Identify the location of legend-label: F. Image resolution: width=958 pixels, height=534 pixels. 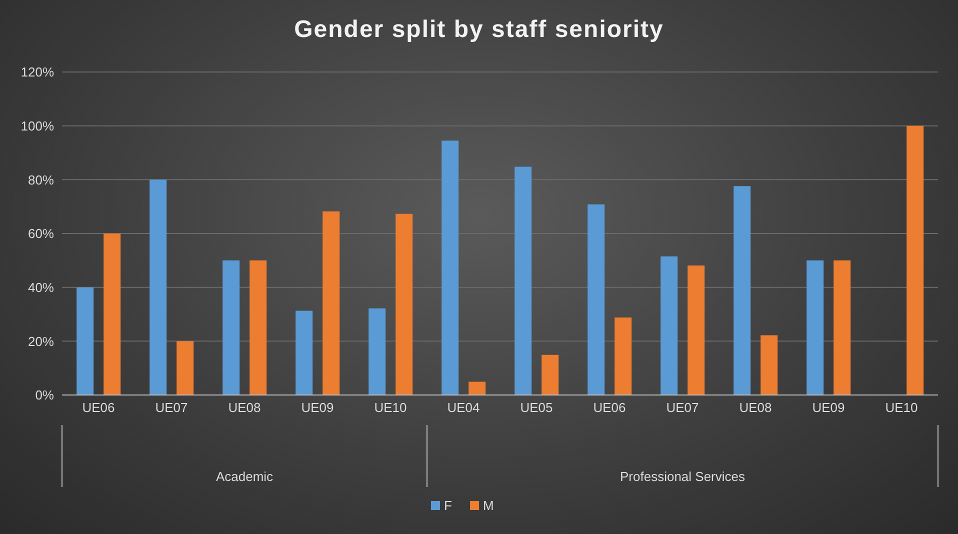
(448, 505).